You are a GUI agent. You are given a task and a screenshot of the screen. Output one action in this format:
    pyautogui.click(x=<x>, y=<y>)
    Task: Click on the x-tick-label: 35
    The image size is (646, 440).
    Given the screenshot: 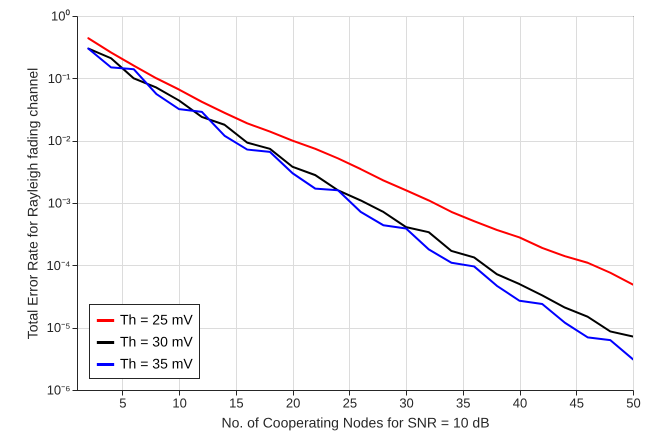 What is the action you would take?
    pyautogui.click(x=463, y=403)
    